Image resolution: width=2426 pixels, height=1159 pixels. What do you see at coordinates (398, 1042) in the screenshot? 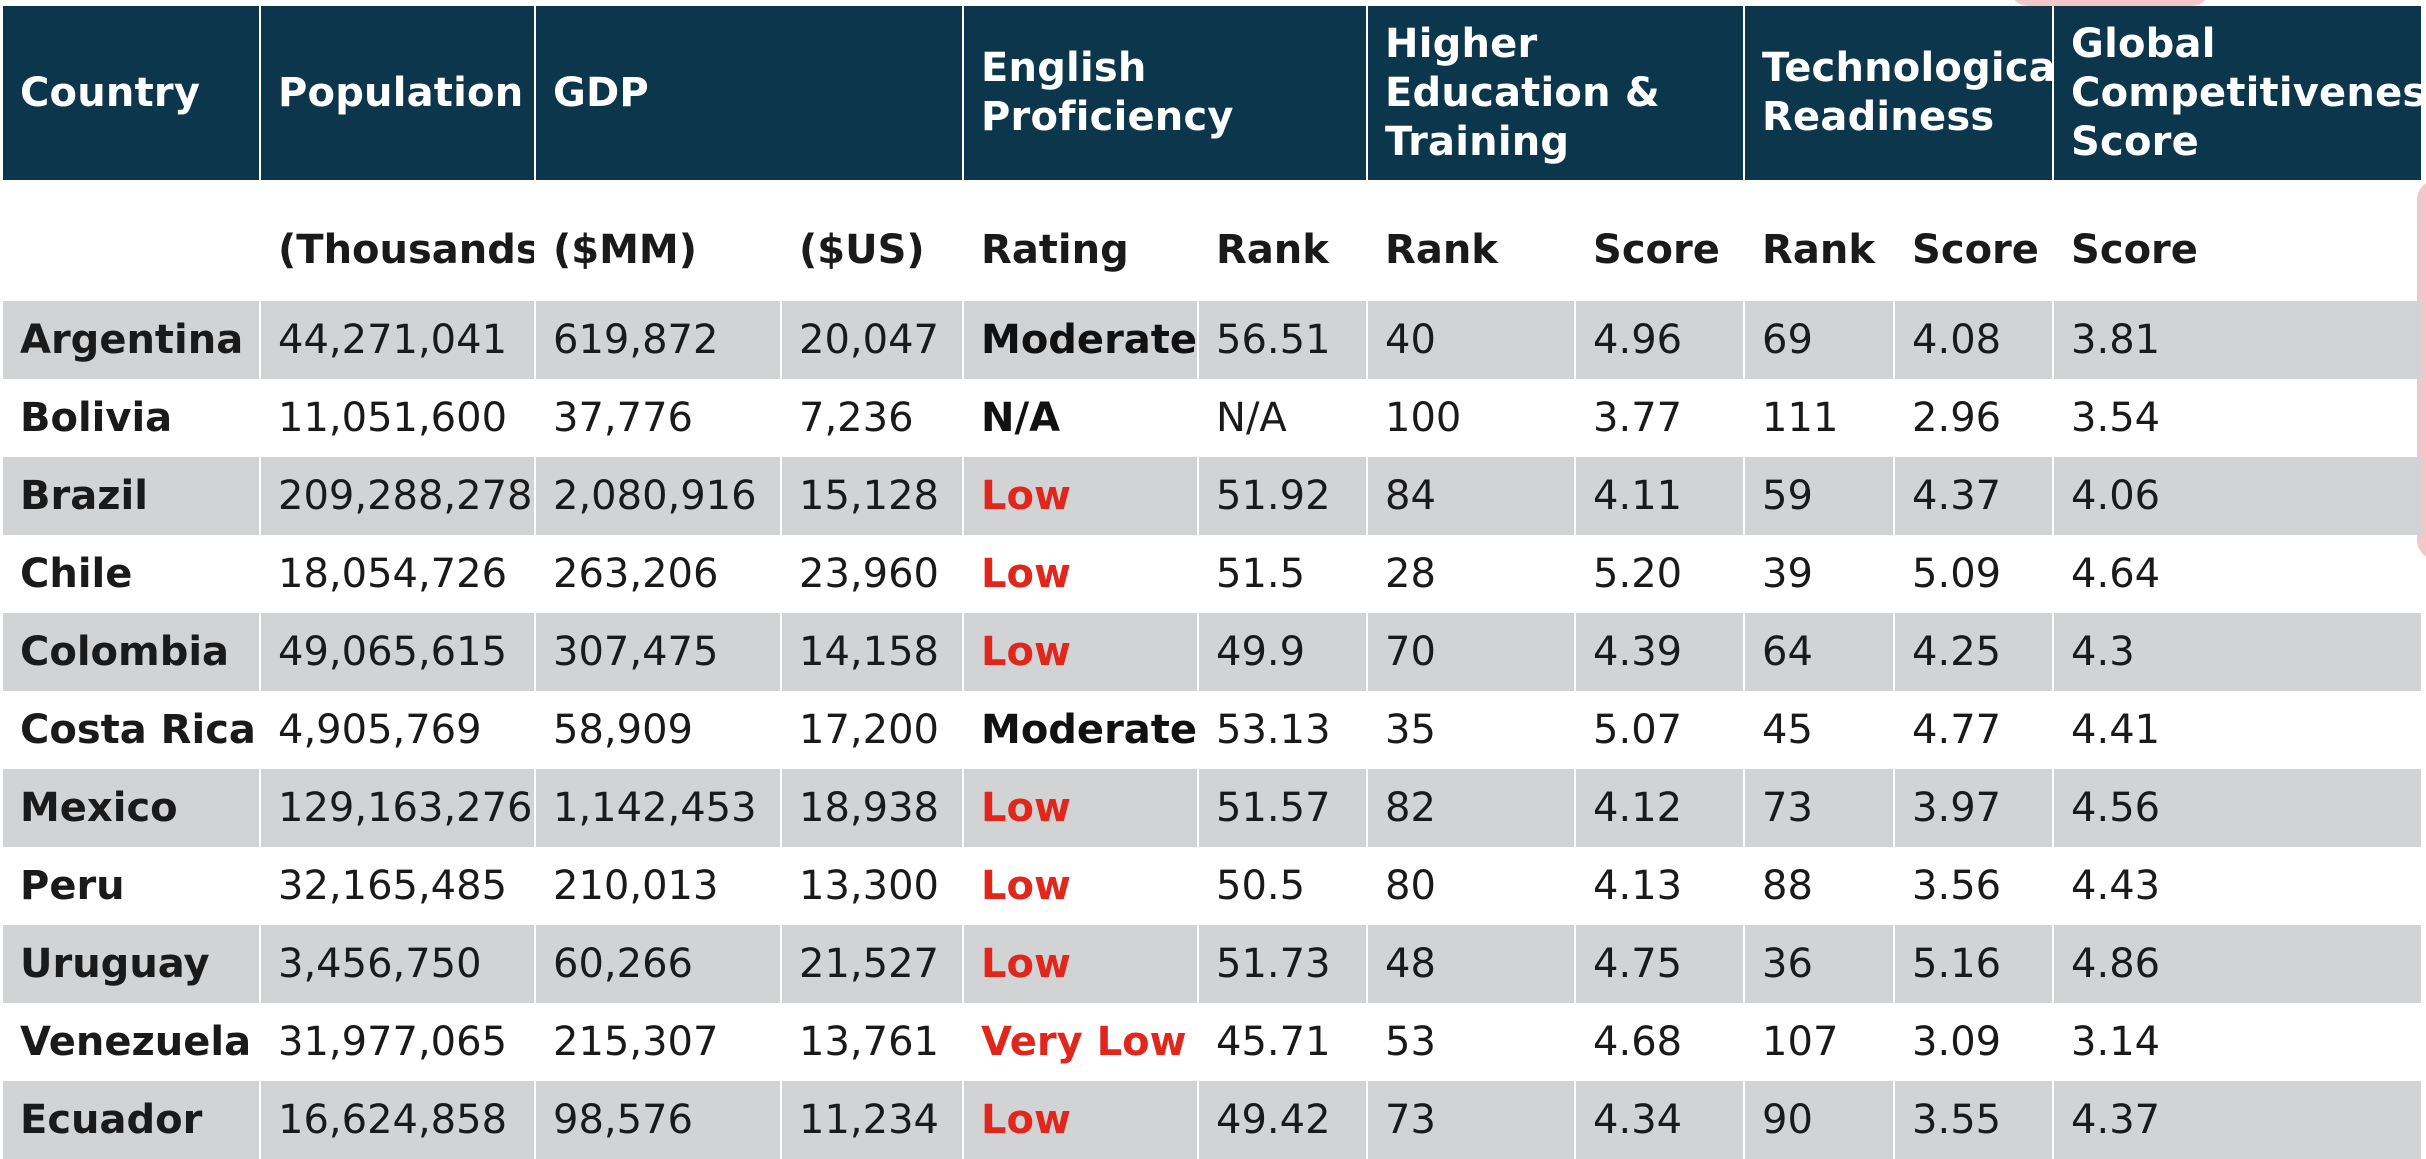
I see `cell-population: 31,977,065` at bounding box center [398, 1042].